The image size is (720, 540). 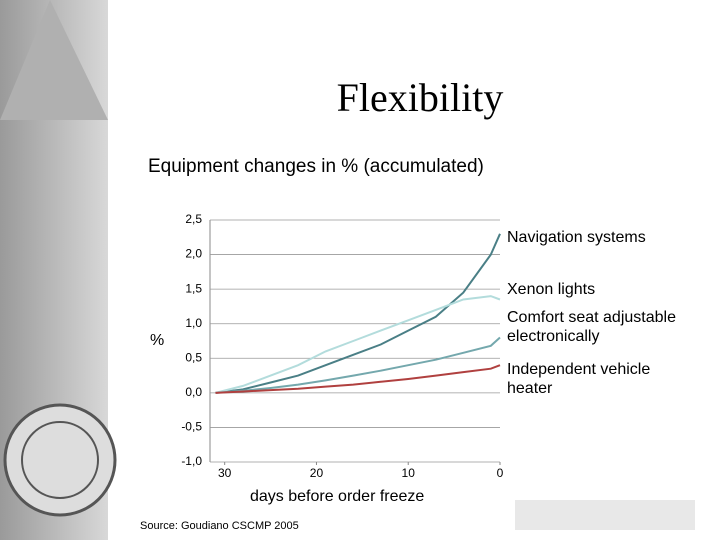 I want to click on series-label: Independent vehicle heater, so click(x=592, y=379).